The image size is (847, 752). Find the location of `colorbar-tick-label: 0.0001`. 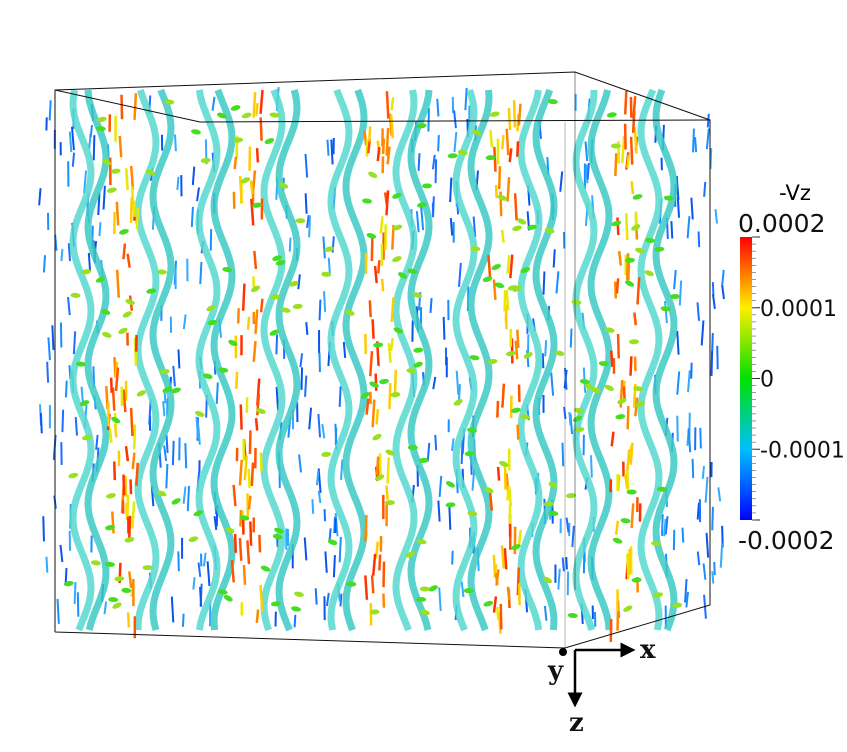

colorbar-tick-label: 0.0001 is located at coordinates (798, 309).